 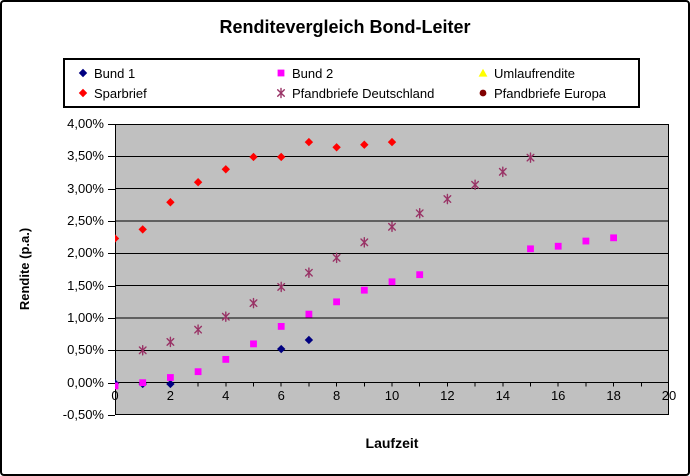 What do you see at coordinates (85, 317) in the screenshot?
I see `y-tick-label: 1,00%` at bounding box center [85, 317].